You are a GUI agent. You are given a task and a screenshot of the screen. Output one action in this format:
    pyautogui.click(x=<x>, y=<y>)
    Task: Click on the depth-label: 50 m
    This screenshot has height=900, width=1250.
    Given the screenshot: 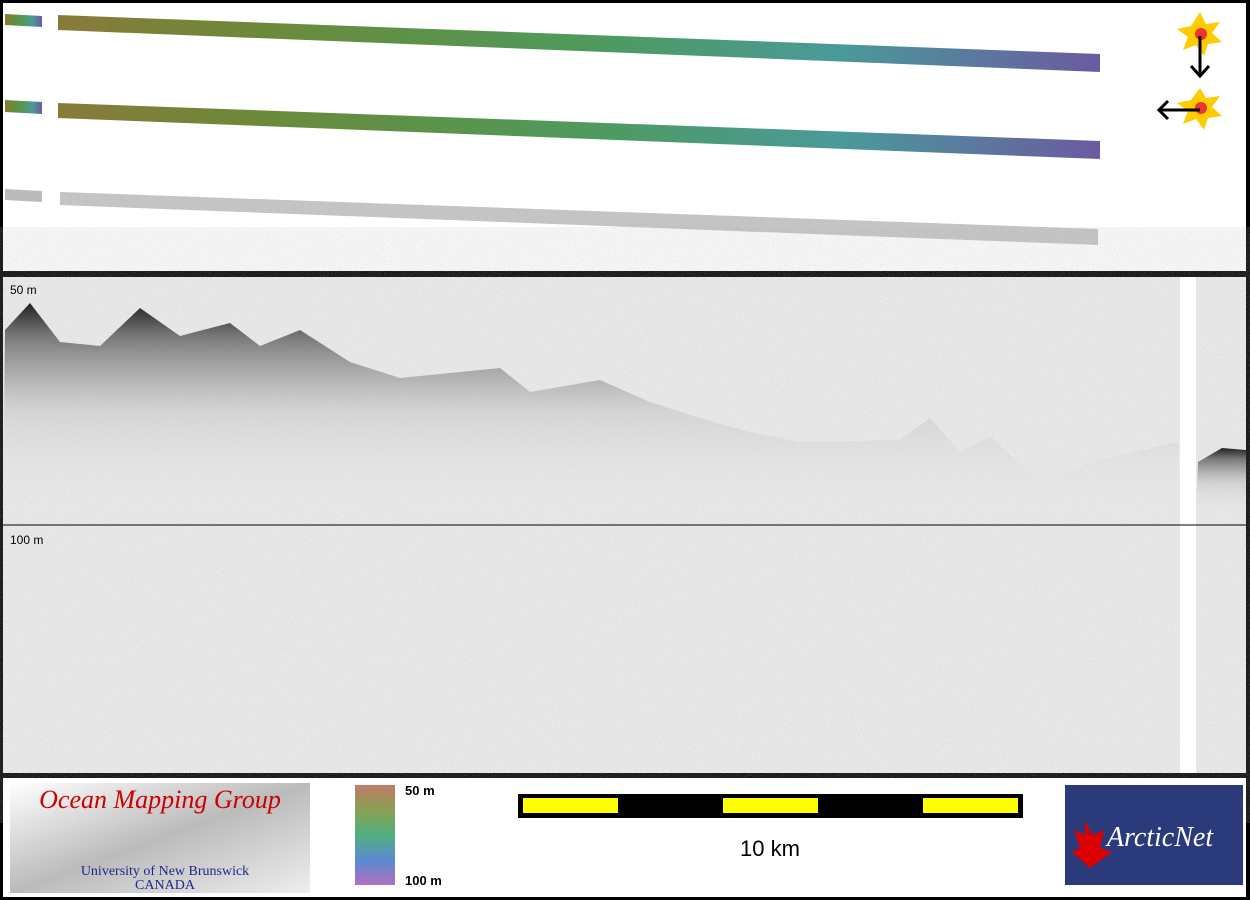 What is the action you would take?
    pyautogui.click(x=23, y=290)
    